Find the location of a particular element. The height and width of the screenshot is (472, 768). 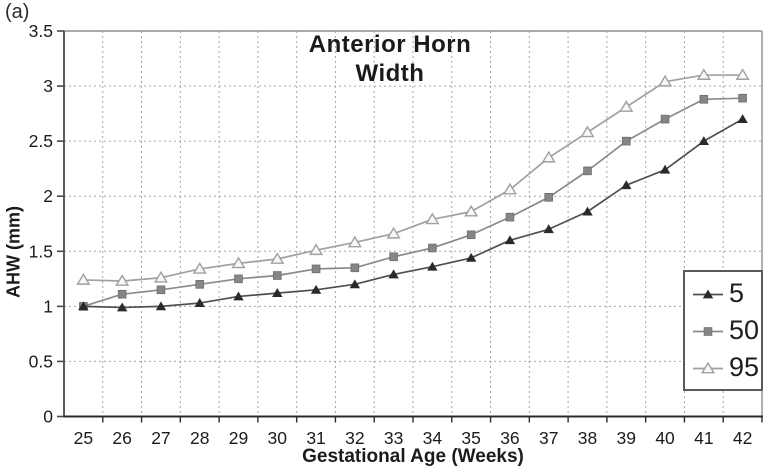

y-tick-label: 3 is located at coordinates (48, 86).